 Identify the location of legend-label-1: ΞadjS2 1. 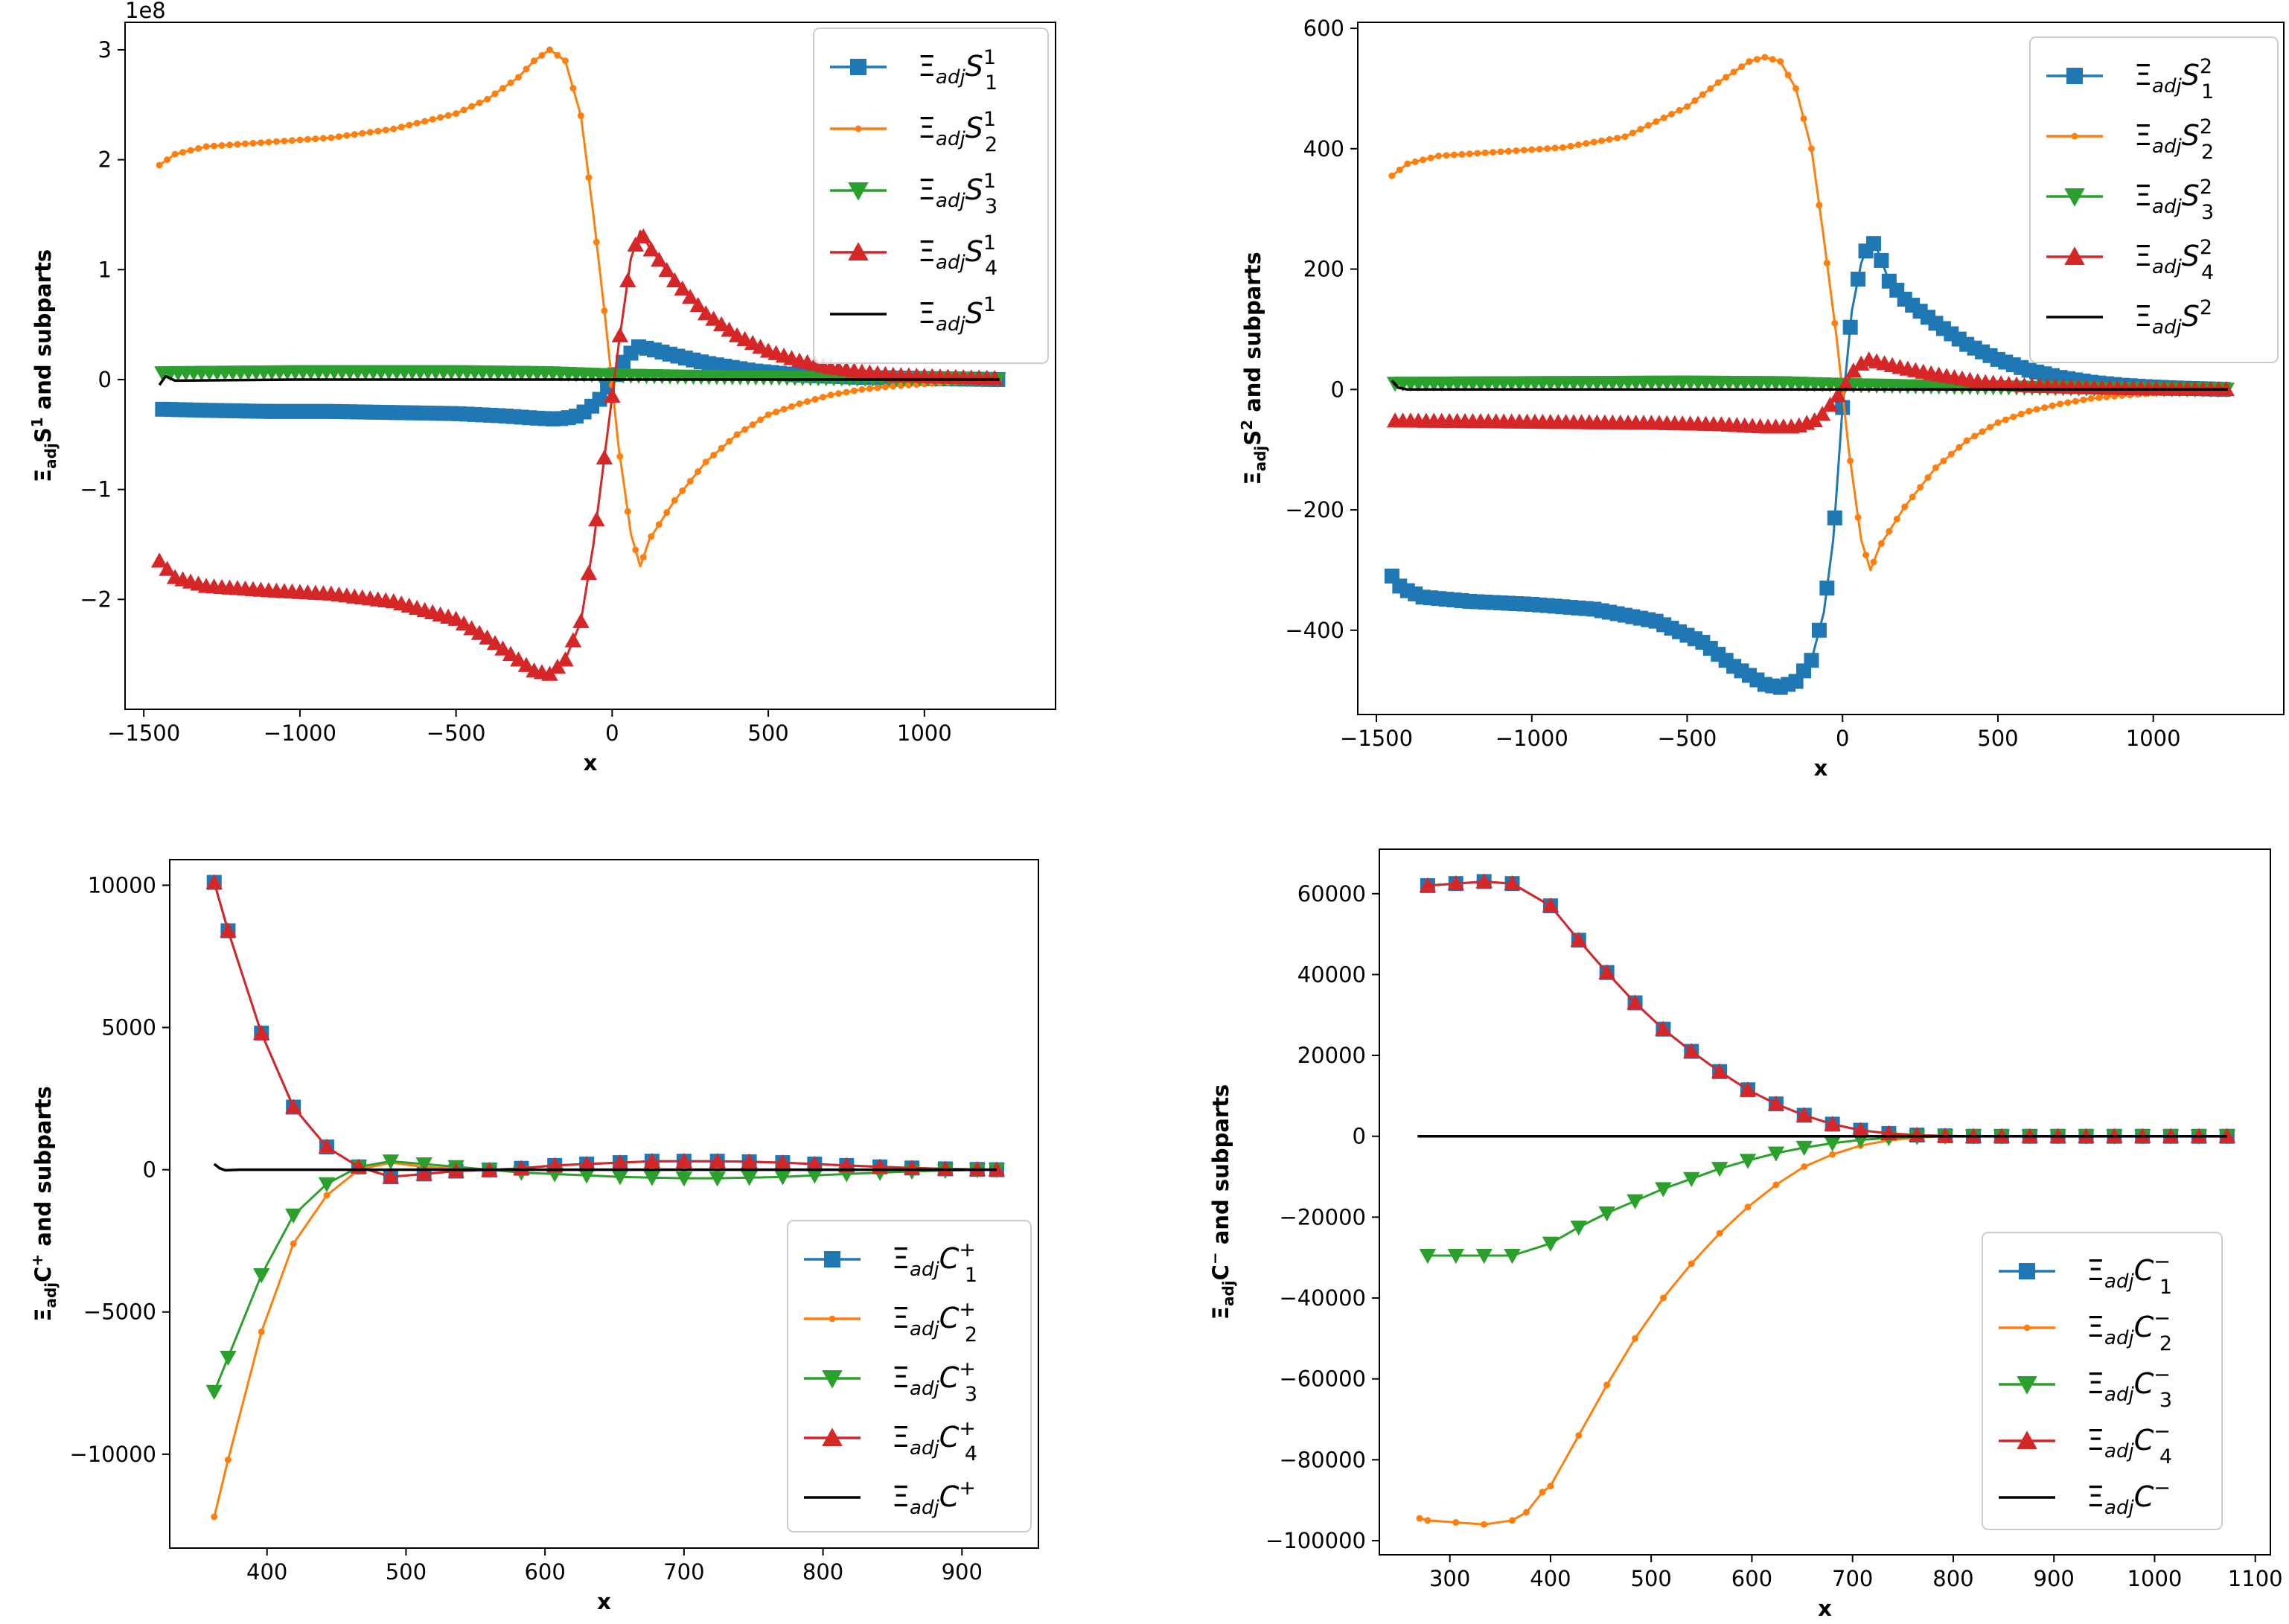
(2174, 79).